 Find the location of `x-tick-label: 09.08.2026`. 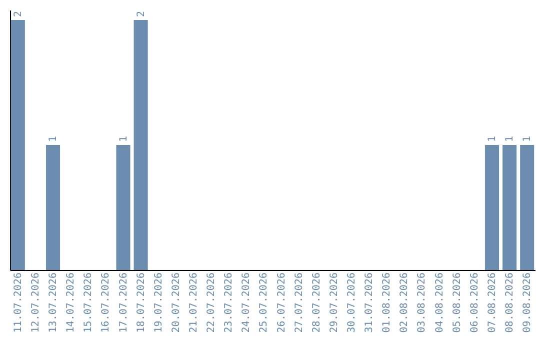

x-tick-label: 09.08.2026 is located at coordinates (528, 302).